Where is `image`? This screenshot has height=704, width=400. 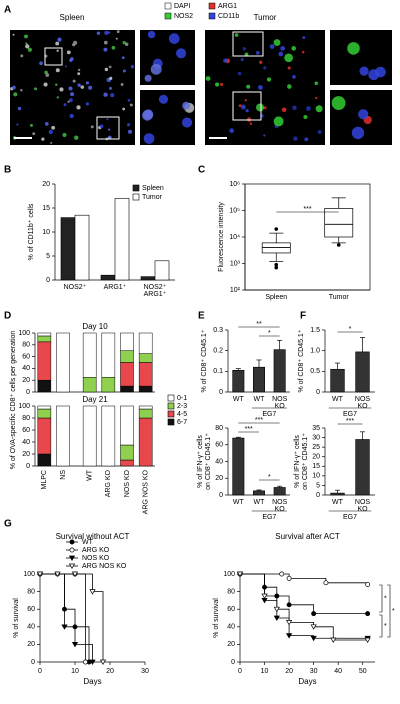
image is located at coordinates (265, 87).